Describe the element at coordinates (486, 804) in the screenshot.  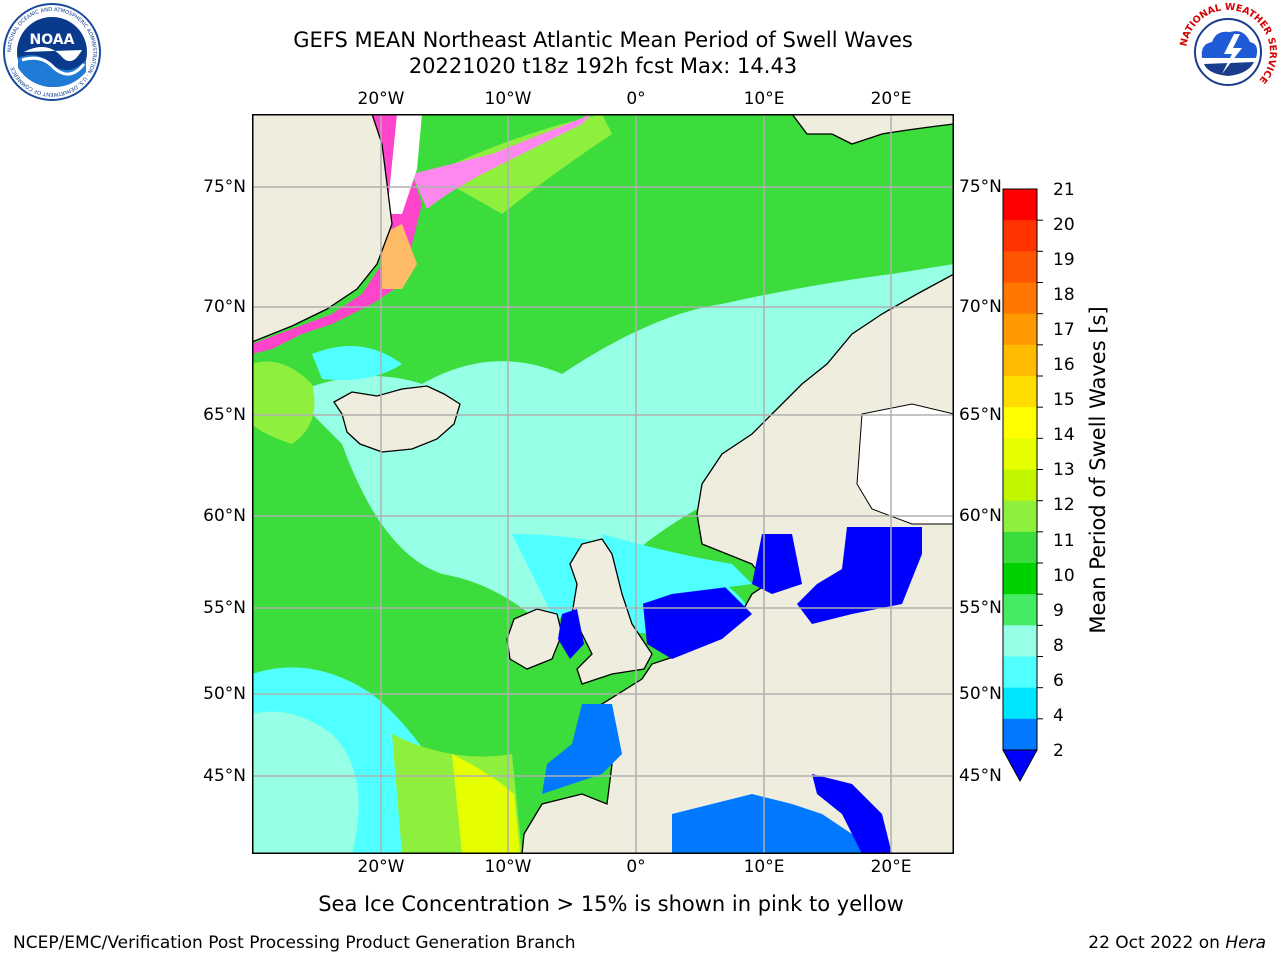
I see `swell-zone-yellow` at that location.